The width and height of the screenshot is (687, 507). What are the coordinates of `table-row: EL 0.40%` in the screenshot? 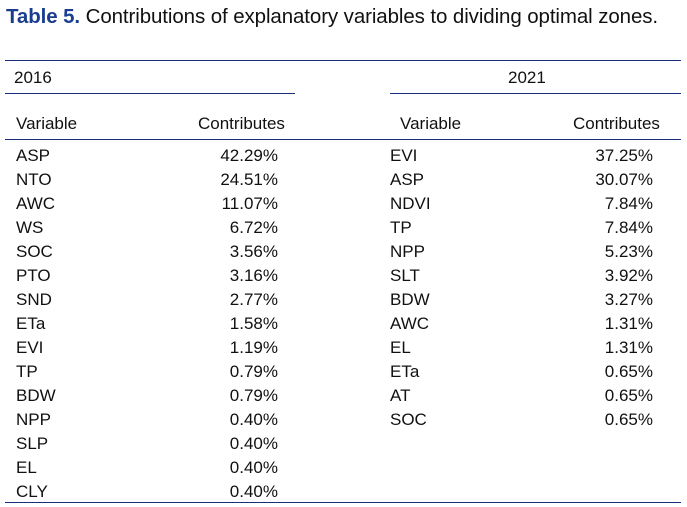 It's located at (147, 468).